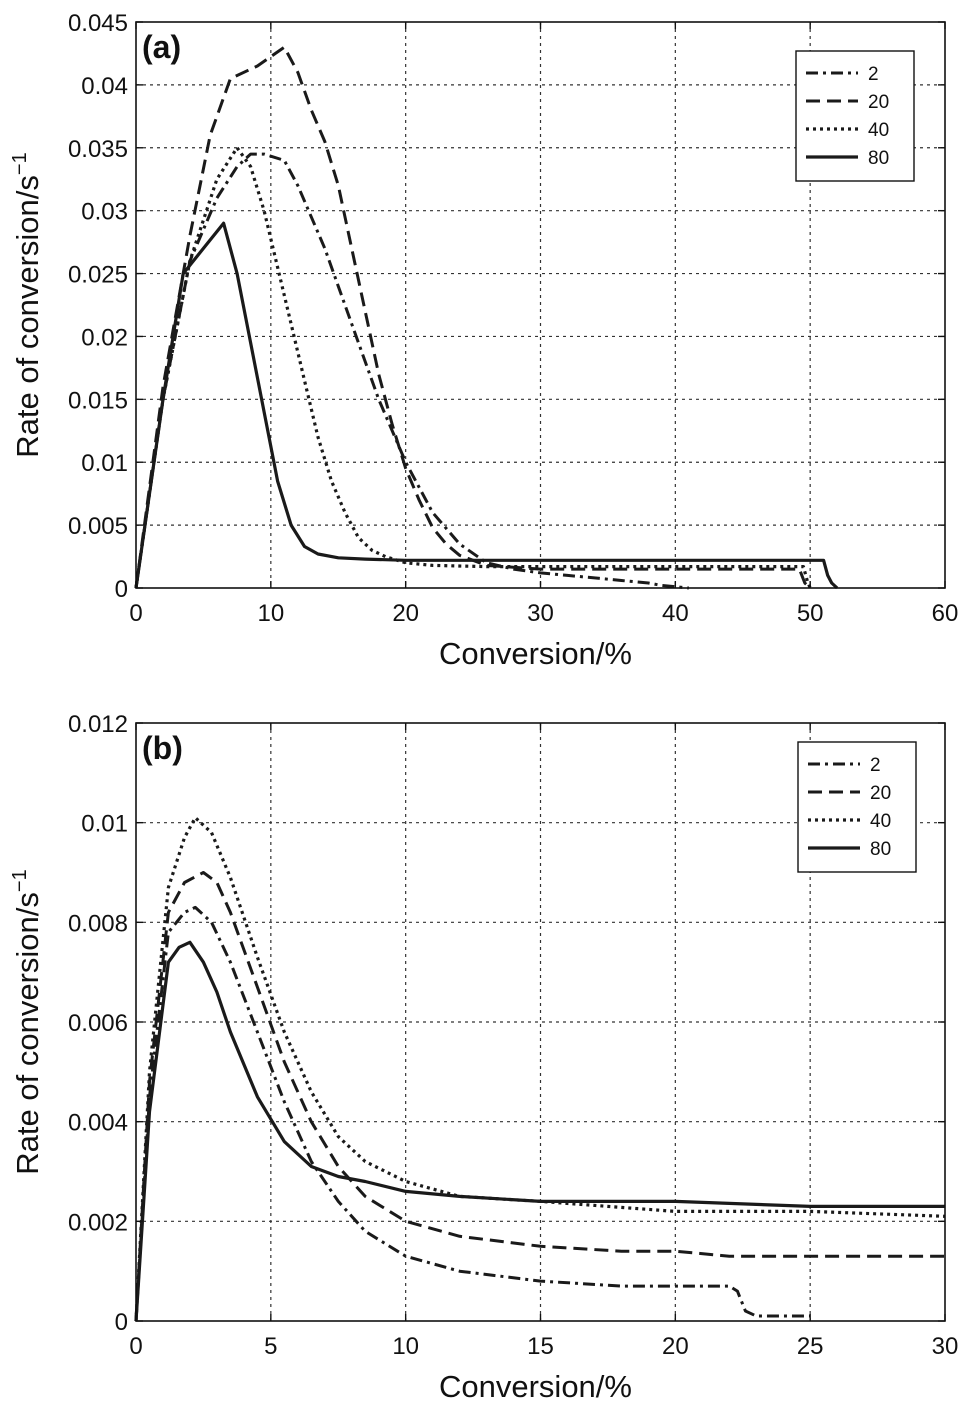 The height and width of the screenshot is (1414, 965). What do you see at coordinates (104, 337) in the screenshot?
I see `y-tick-label: 0.02` at bounding box center [104, 337].